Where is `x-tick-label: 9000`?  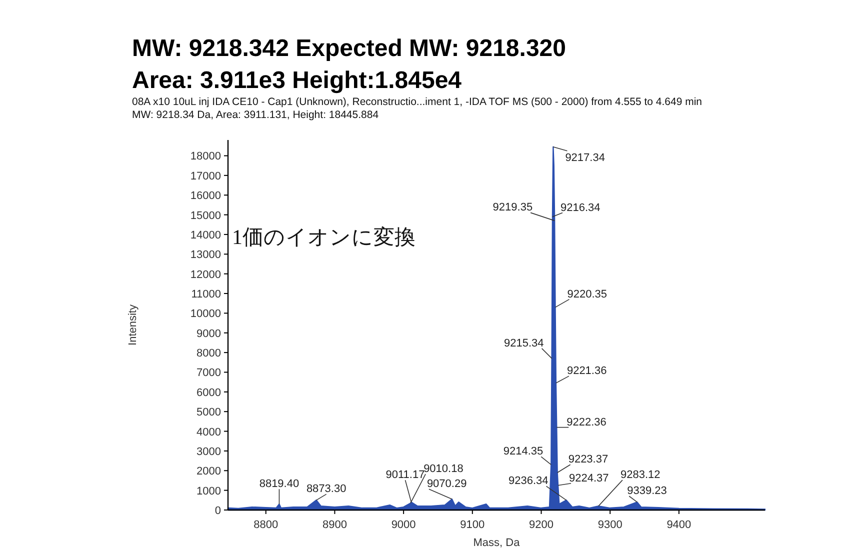 x-tick-label: 9000 is located at coordinates (403, 525).